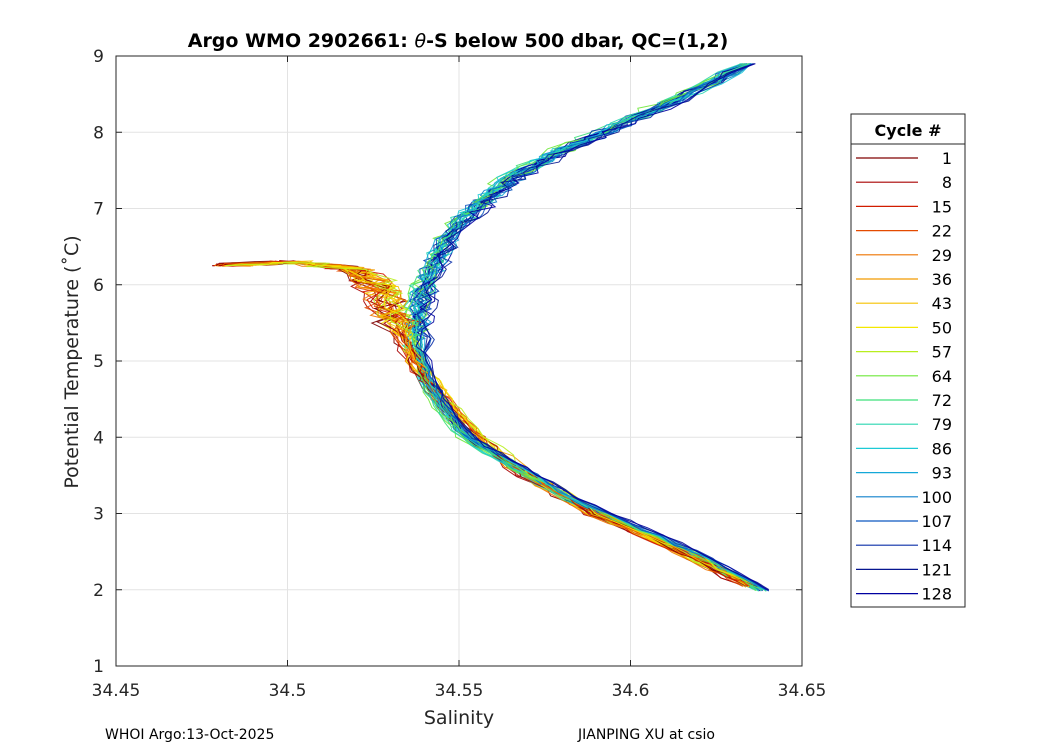 The height and width of the screenshot is (750, 1050). I want to click on legend-label: 1, so click(947, 158).